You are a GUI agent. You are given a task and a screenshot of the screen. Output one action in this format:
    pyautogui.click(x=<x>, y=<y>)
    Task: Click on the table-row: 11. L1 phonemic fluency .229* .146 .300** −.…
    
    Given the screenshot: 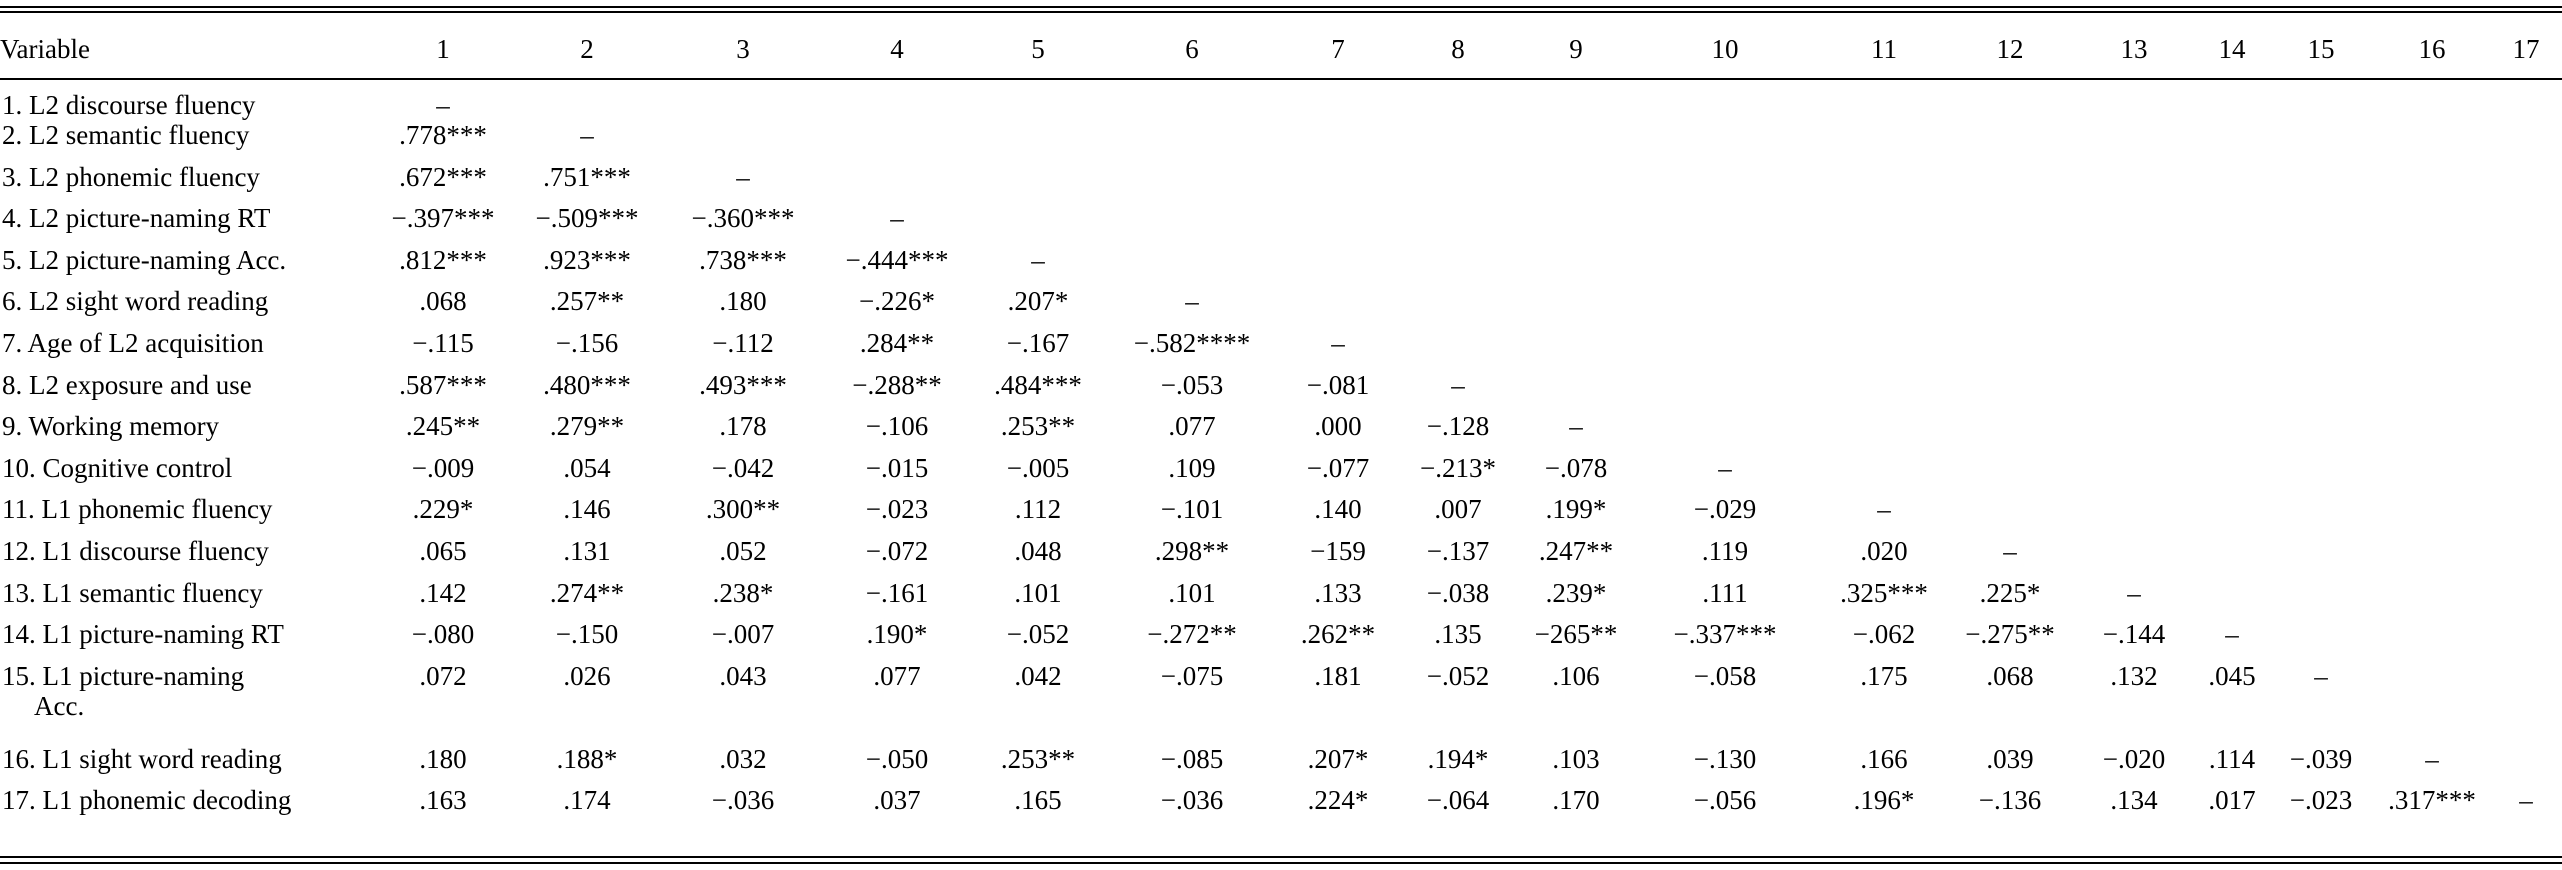 What is the action you would take?
    pyautogui.click(x=1281, y=515)
    